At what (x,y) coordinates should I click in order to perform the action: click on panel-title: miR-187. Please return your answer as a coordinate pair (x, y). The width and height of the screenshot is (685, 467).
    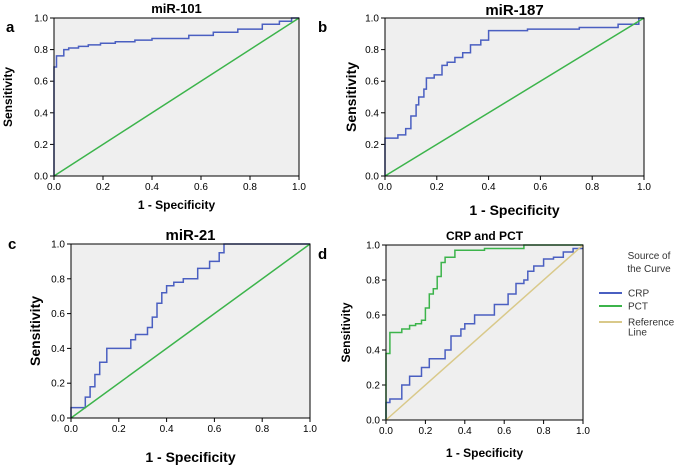
    Looking at the image, I should click on (514, 10).